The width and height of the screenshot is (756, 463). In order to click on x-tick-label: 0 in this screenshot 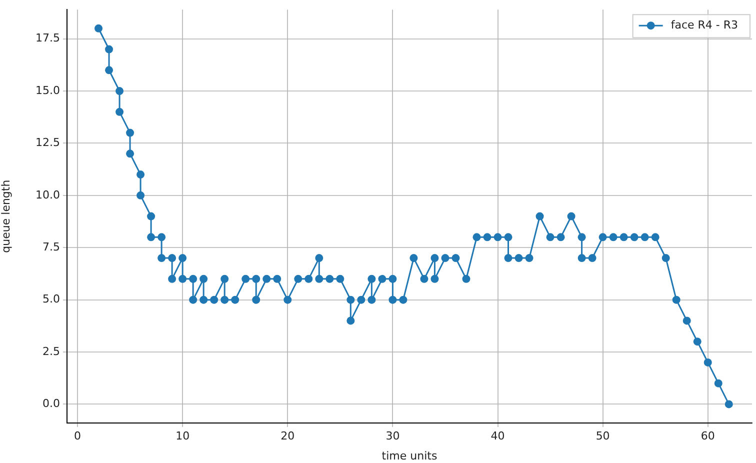, I will do `click(78, 435)`.